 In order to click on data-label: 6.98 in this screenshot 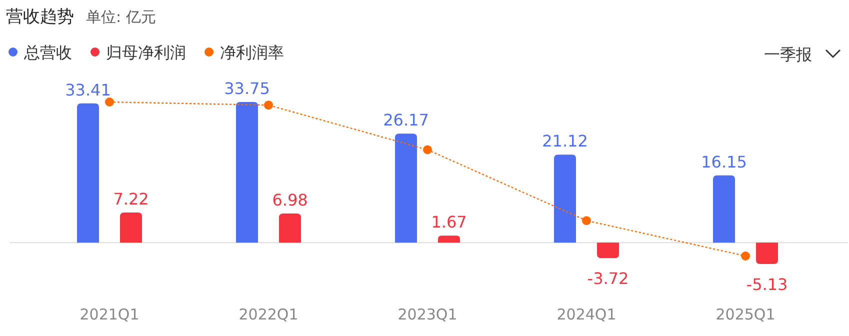, I will do `click(290, 200)`.